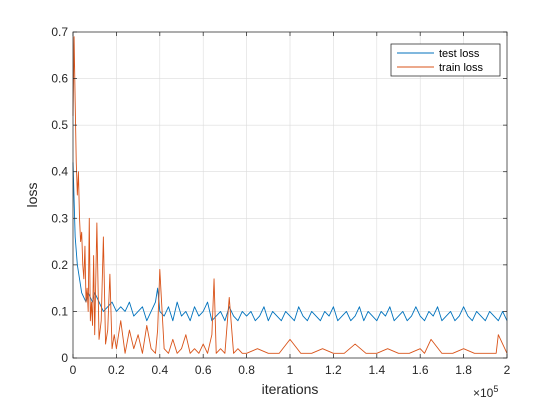  What do you see at coordinates (116, 370) in the screenshot?
I see `x-tick-label: 0.2` at bounding box center [116, 370].